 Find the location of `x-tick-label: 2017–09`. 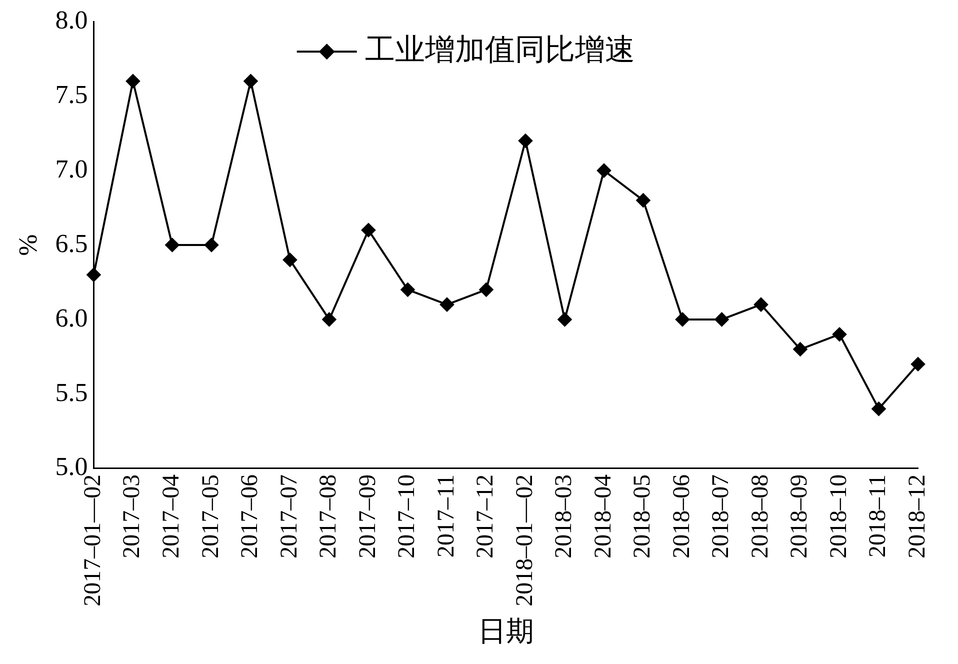

x-tick-label: 2017–09 is located at coordinates (367, 516).